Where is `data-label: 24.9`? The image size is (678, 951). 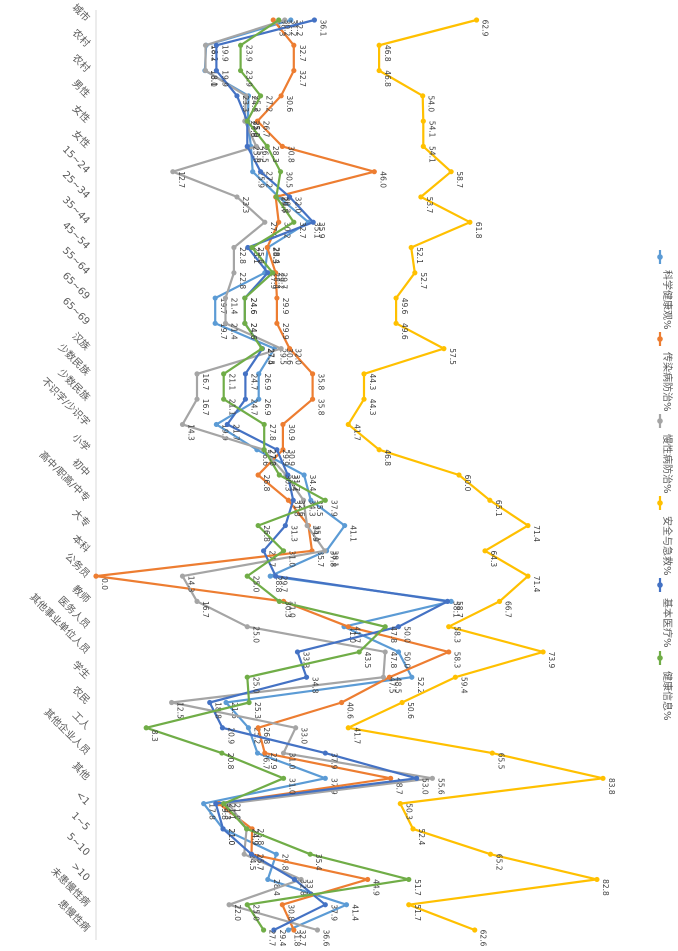
data-label: 24.9 is located at coordinates (255, 837).